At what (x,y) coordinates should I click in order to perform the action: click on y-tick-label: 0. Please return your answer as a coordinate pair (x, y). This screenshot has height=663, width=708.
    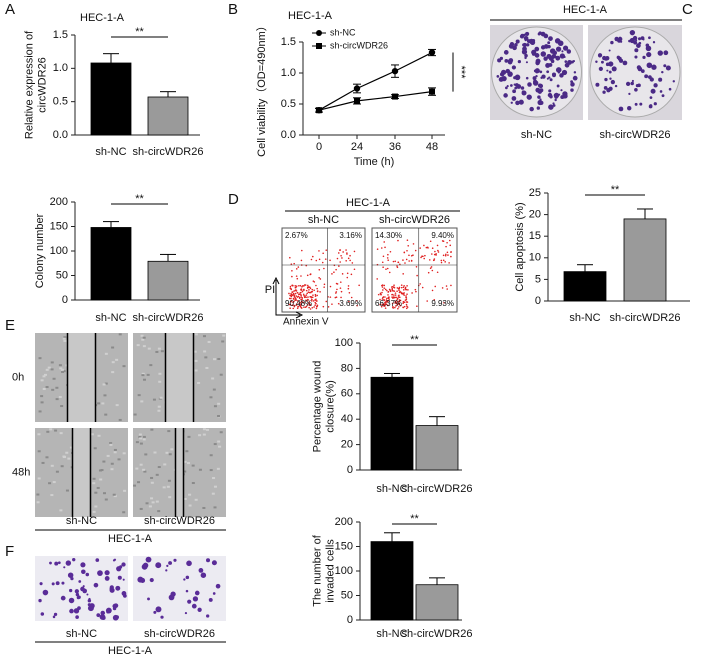
    Looking at the image, I should click on (65, 300).